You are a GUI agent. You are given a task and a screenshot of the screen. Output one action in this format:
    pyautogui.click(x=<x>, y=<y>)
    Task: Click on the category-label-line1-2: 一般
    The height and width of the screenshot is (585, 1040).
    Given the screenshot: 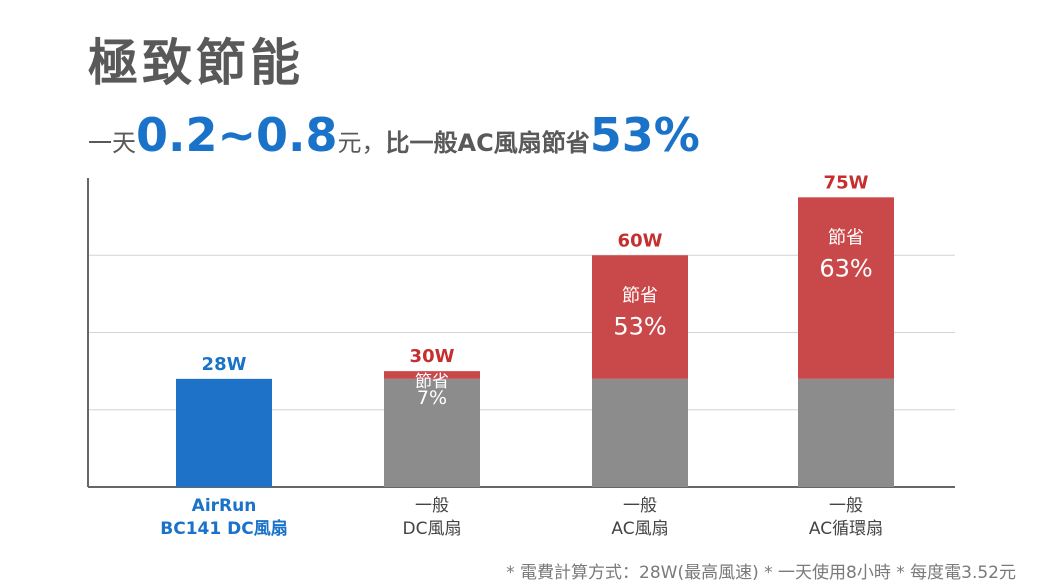 What is the action you would take?
    pyautogui.click(x=432, y=506)
    